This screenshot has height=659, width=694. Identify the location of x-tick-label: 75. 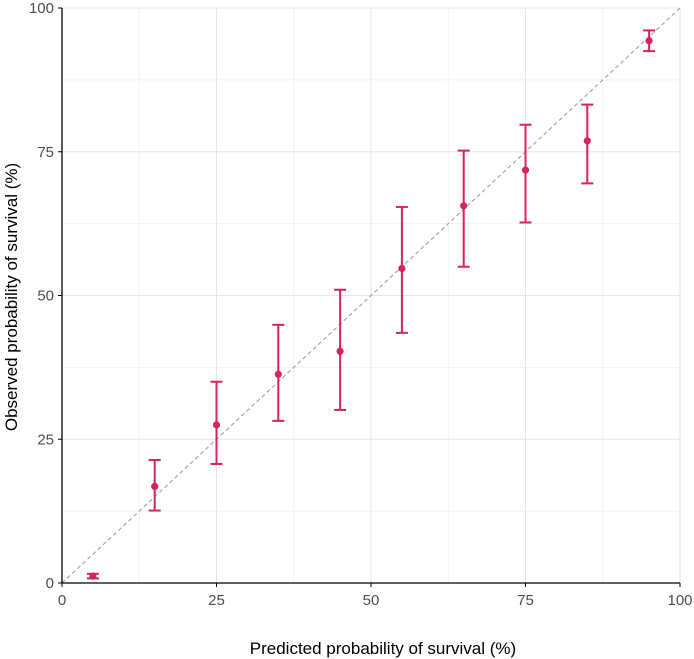
(525, 600).